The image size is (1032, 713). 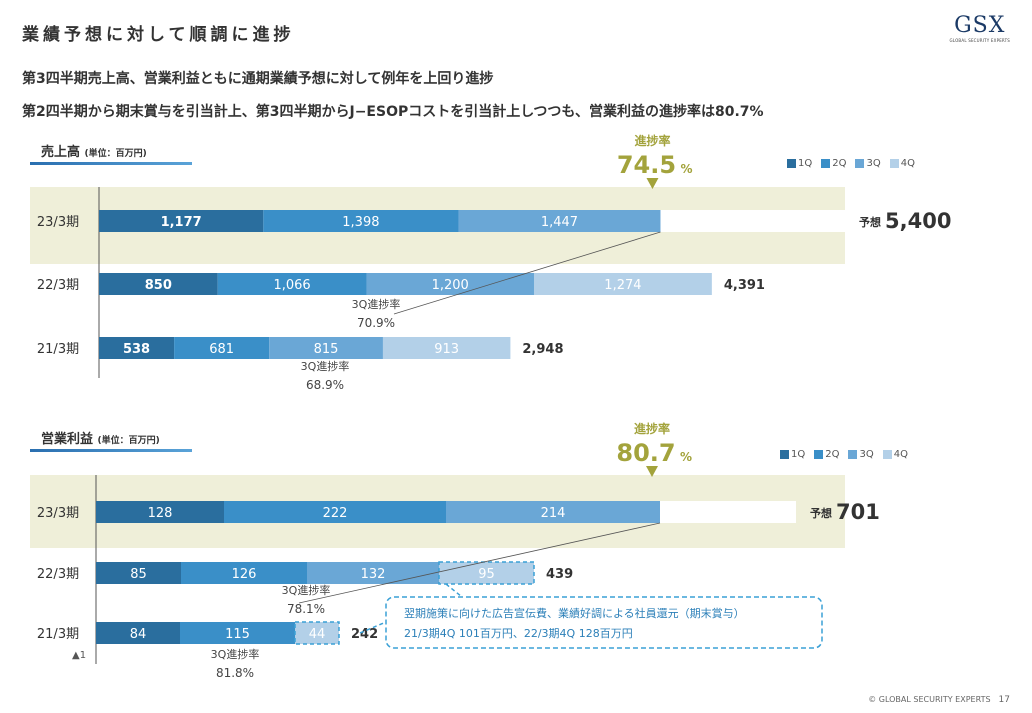 I want to click on sales-legend: 1Q 2Q 3Q 4Q, so click(x=851, y=163).